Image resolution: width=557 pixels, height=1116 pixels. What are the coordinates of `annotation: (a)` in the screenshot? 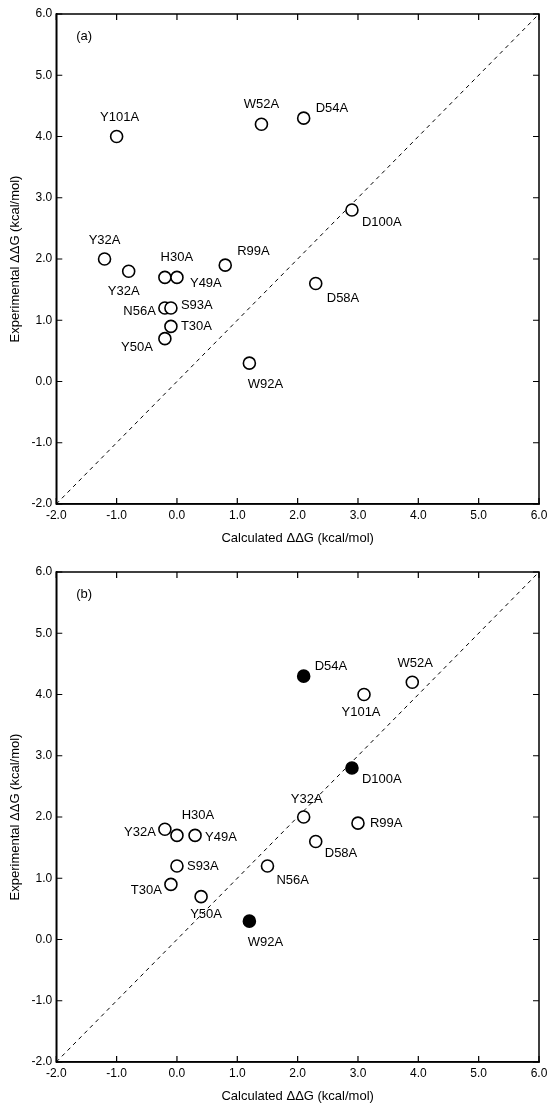 It's located at (84, 35).